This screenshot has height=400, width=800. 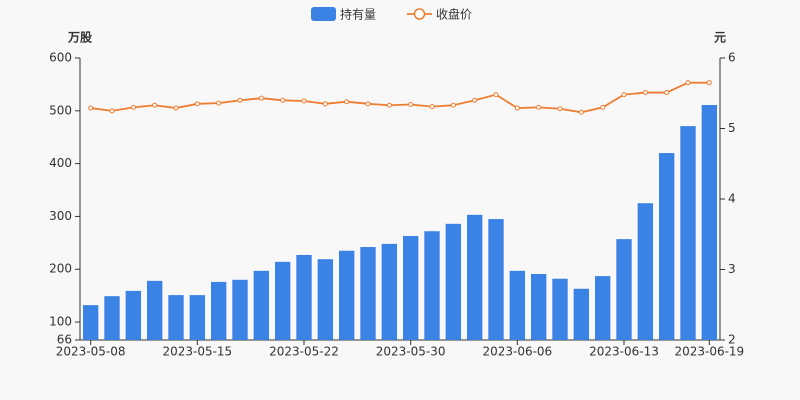 What do you see at coordinates (732, 128) in the screenshot?
I see `y2-tick-label: 5` at bounding box center [732, 128].